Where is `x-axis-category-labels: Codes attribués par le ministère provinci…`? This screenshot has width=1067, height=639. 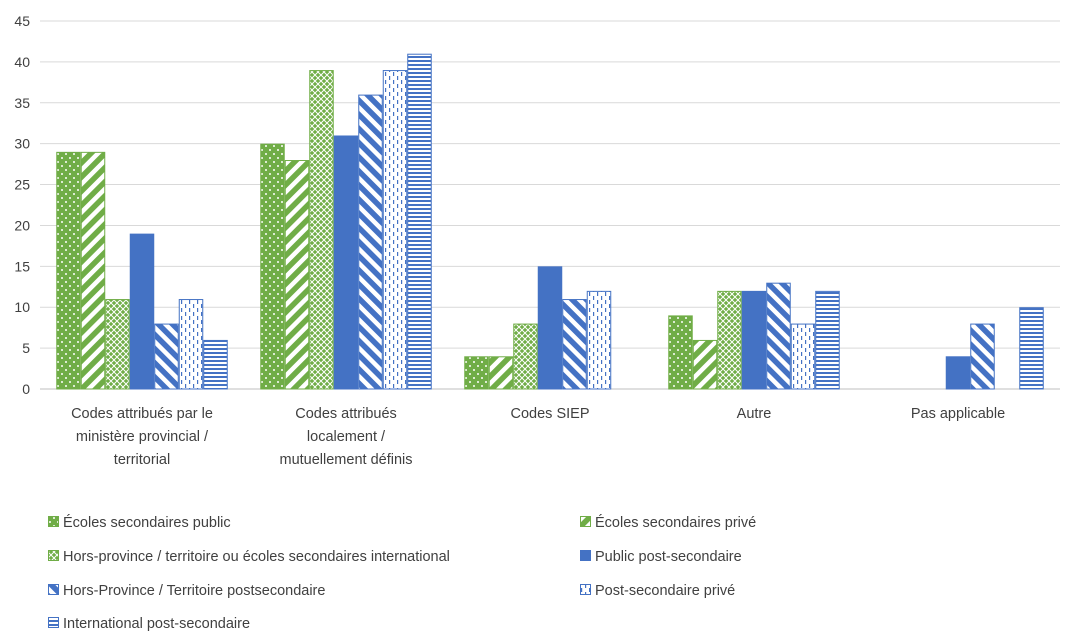 x-axis-category-labels: Codes attribués par le ministère provinci… is located at coordinates (538, 437).